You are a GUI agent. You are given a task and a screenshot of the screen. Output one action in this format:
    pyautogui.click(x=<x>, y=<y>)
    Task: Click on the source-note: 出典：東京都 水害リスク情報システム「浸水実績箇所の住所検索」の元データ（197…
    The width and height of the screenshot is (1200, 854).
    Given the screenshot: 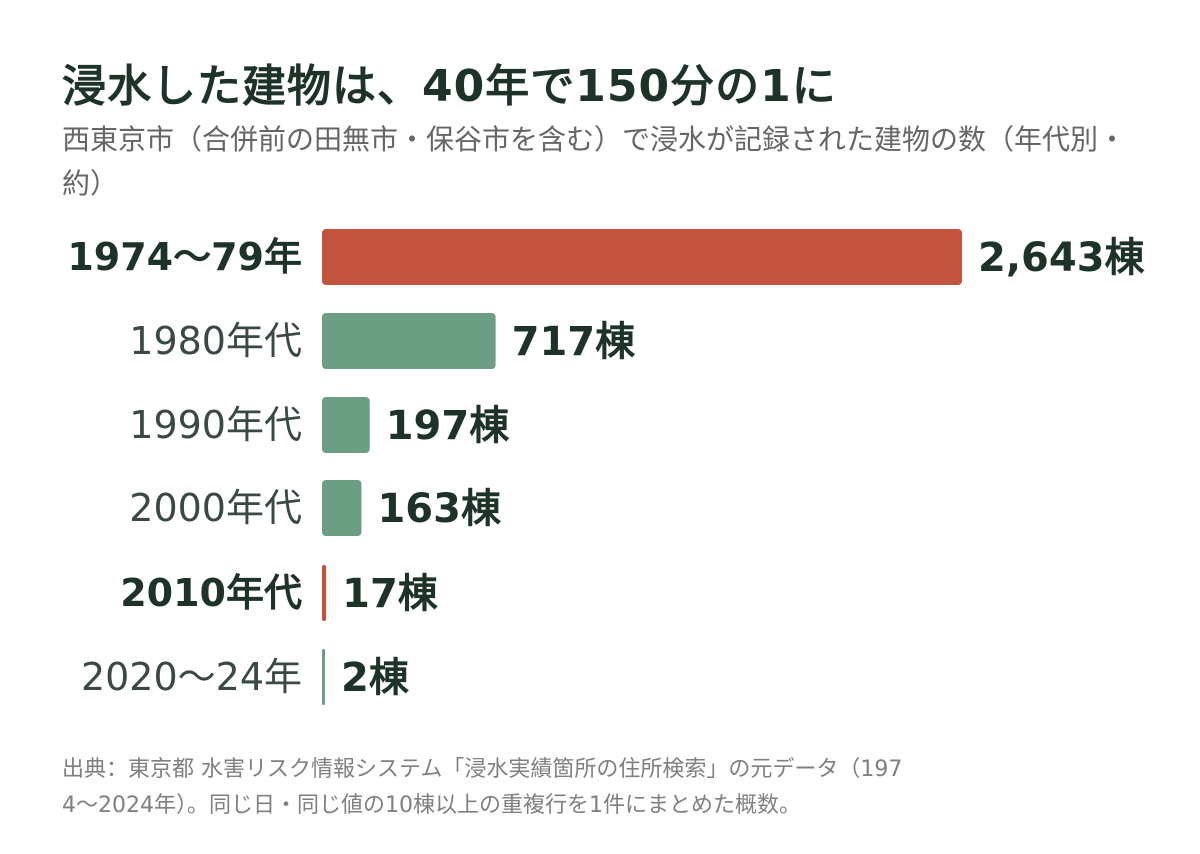 What is the action you would take?
    pyautogui.click(x=607, y=788)
    